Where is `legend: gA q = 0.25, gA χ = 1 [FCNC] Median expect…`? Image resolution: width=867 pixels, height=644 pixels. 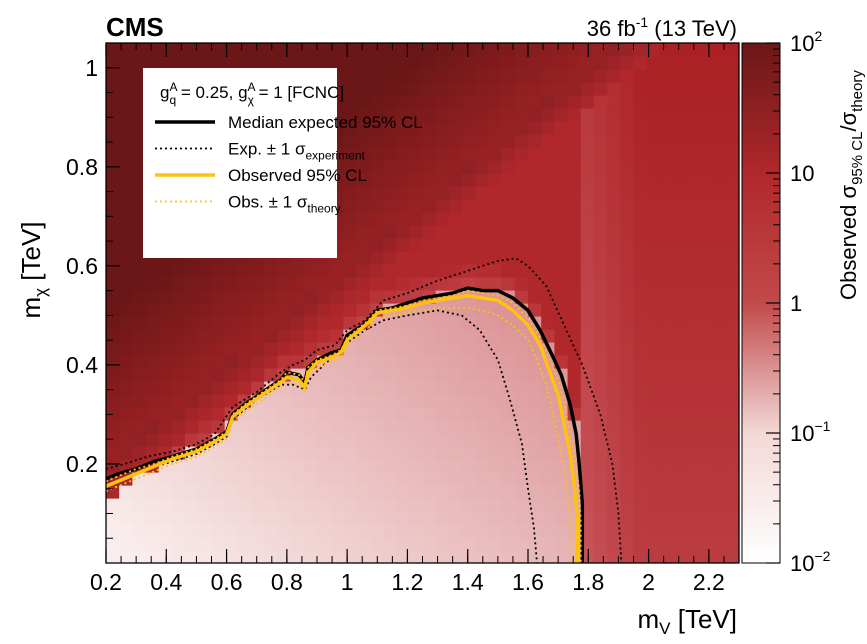
legend: gA q = 0.25, gA χ = 1 [FCNC] Median expect… is located at coordinates (283, 163).